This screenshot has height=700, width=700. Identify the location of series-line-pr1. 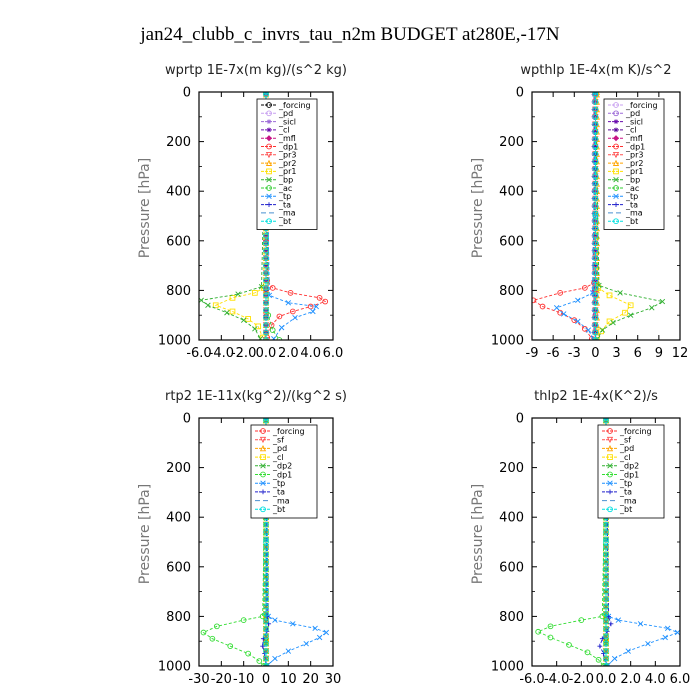
(240, 215).